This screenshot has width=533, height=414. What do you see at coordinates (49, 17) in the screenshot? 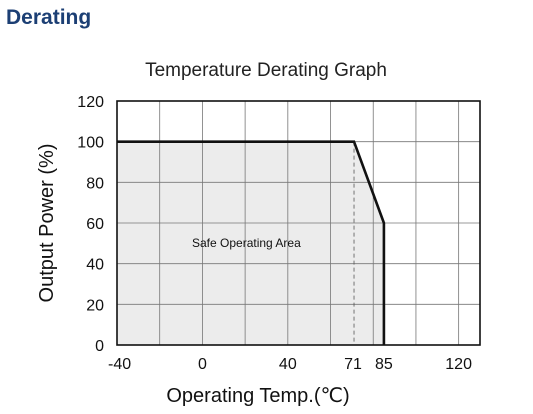
I see `section-heading: Derating` at bounding box center [49, 17].